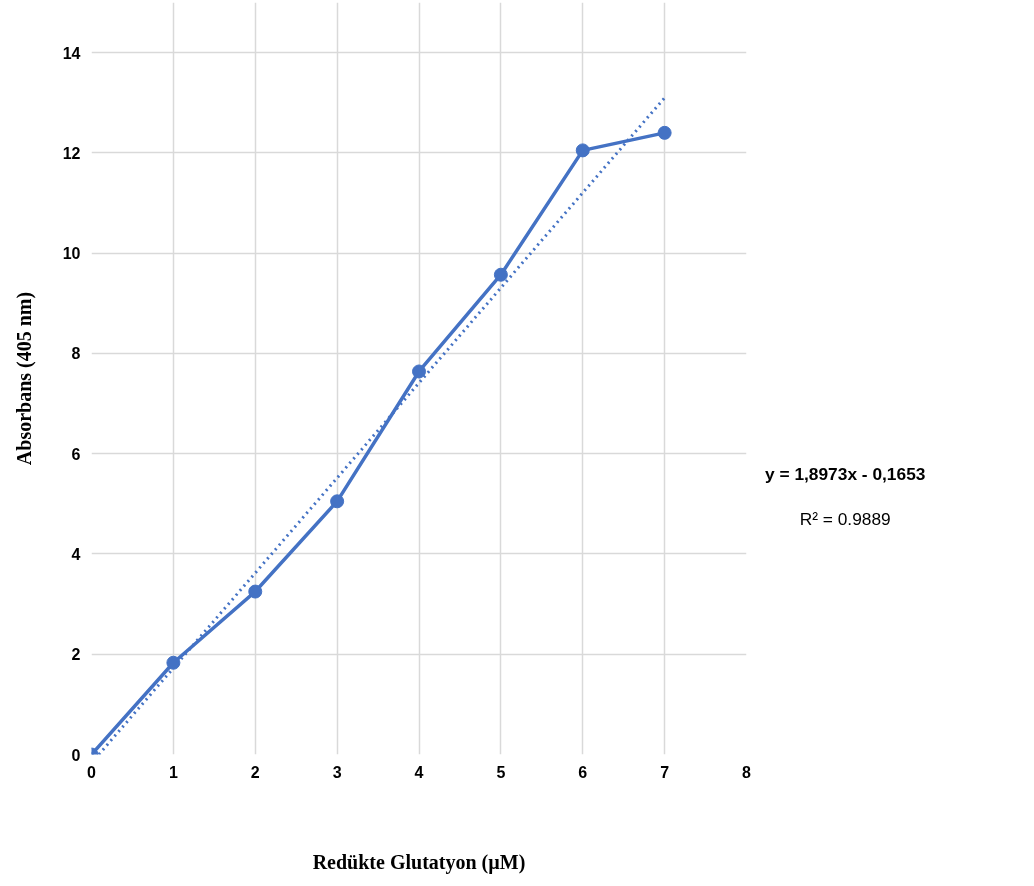 This screenshot has height=886, width=1034. I want to click on x-tick-label: 0, so click(92, 772).